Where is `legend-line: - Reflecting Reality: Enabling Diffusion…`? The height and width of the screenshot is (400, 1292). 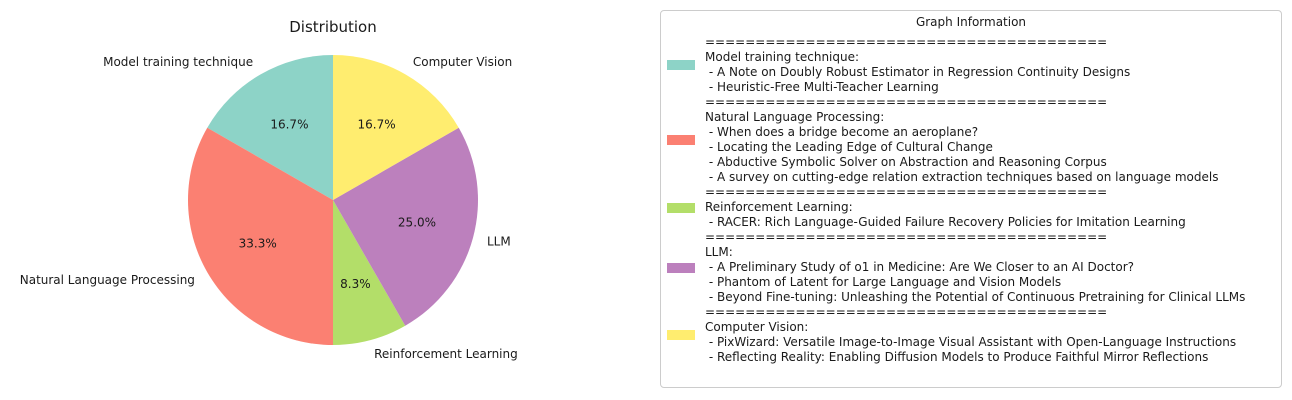 legend-line: - Reflecting Reality: Enabling Diffusion… is located at coordinates (957, 357).